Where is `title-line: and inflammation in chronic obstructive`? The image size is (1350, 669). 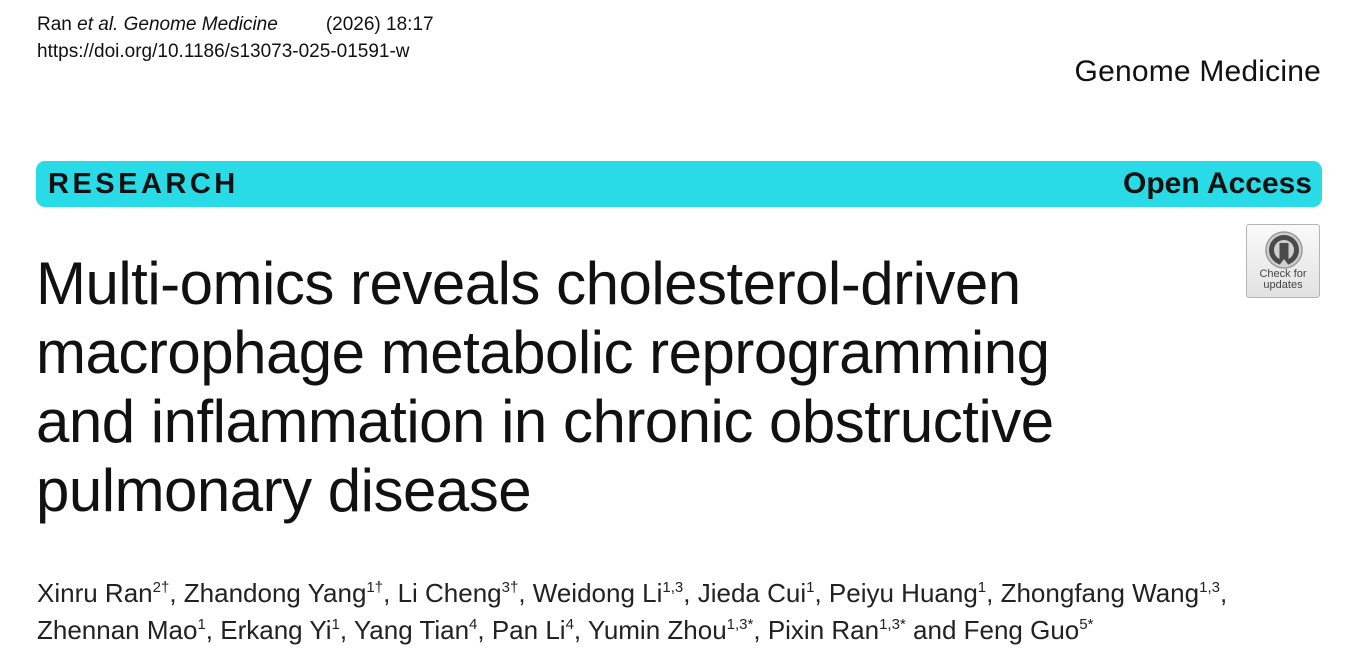
title-line: and inflammation in chronic obstructive is located at coordinates (545, 421).